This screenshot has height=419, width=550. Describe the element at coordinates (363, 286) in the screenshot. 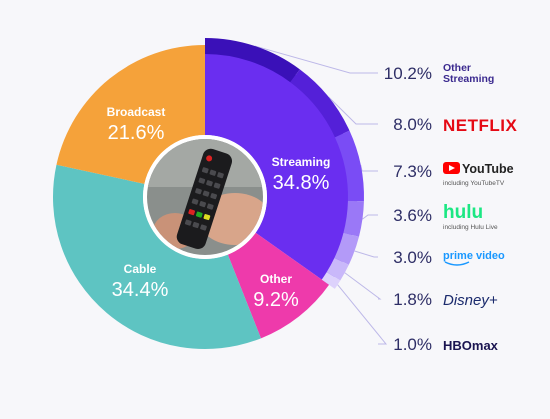

I see `leader-line-disney` at that location.